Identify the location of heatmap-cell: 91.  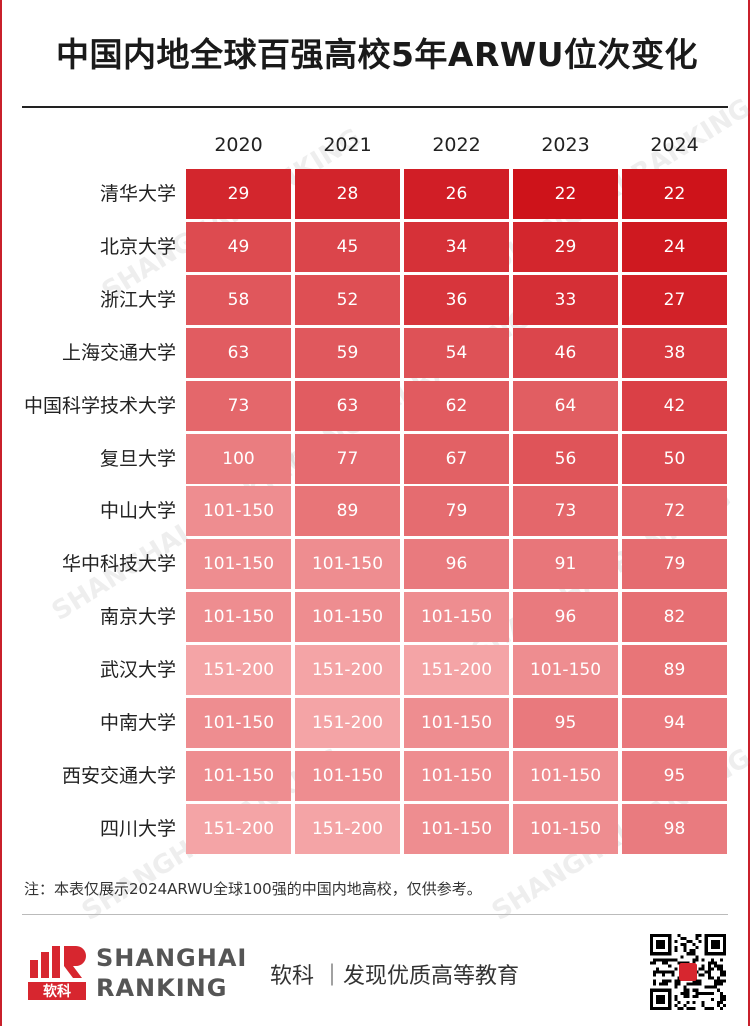
(565, 564).